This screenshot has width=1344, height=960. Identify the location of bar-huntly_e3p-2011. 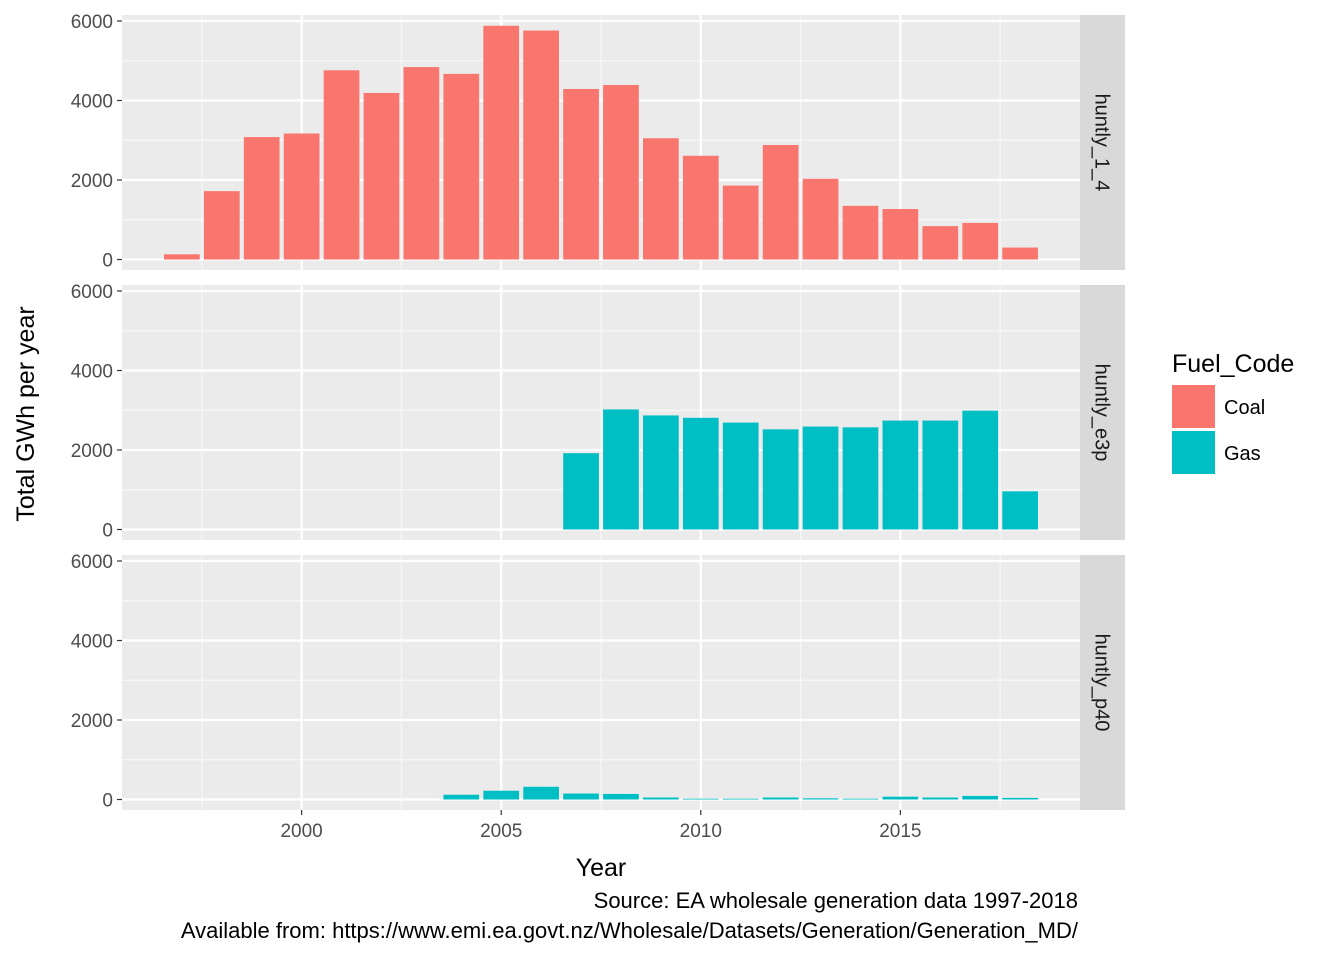
(740, 476).